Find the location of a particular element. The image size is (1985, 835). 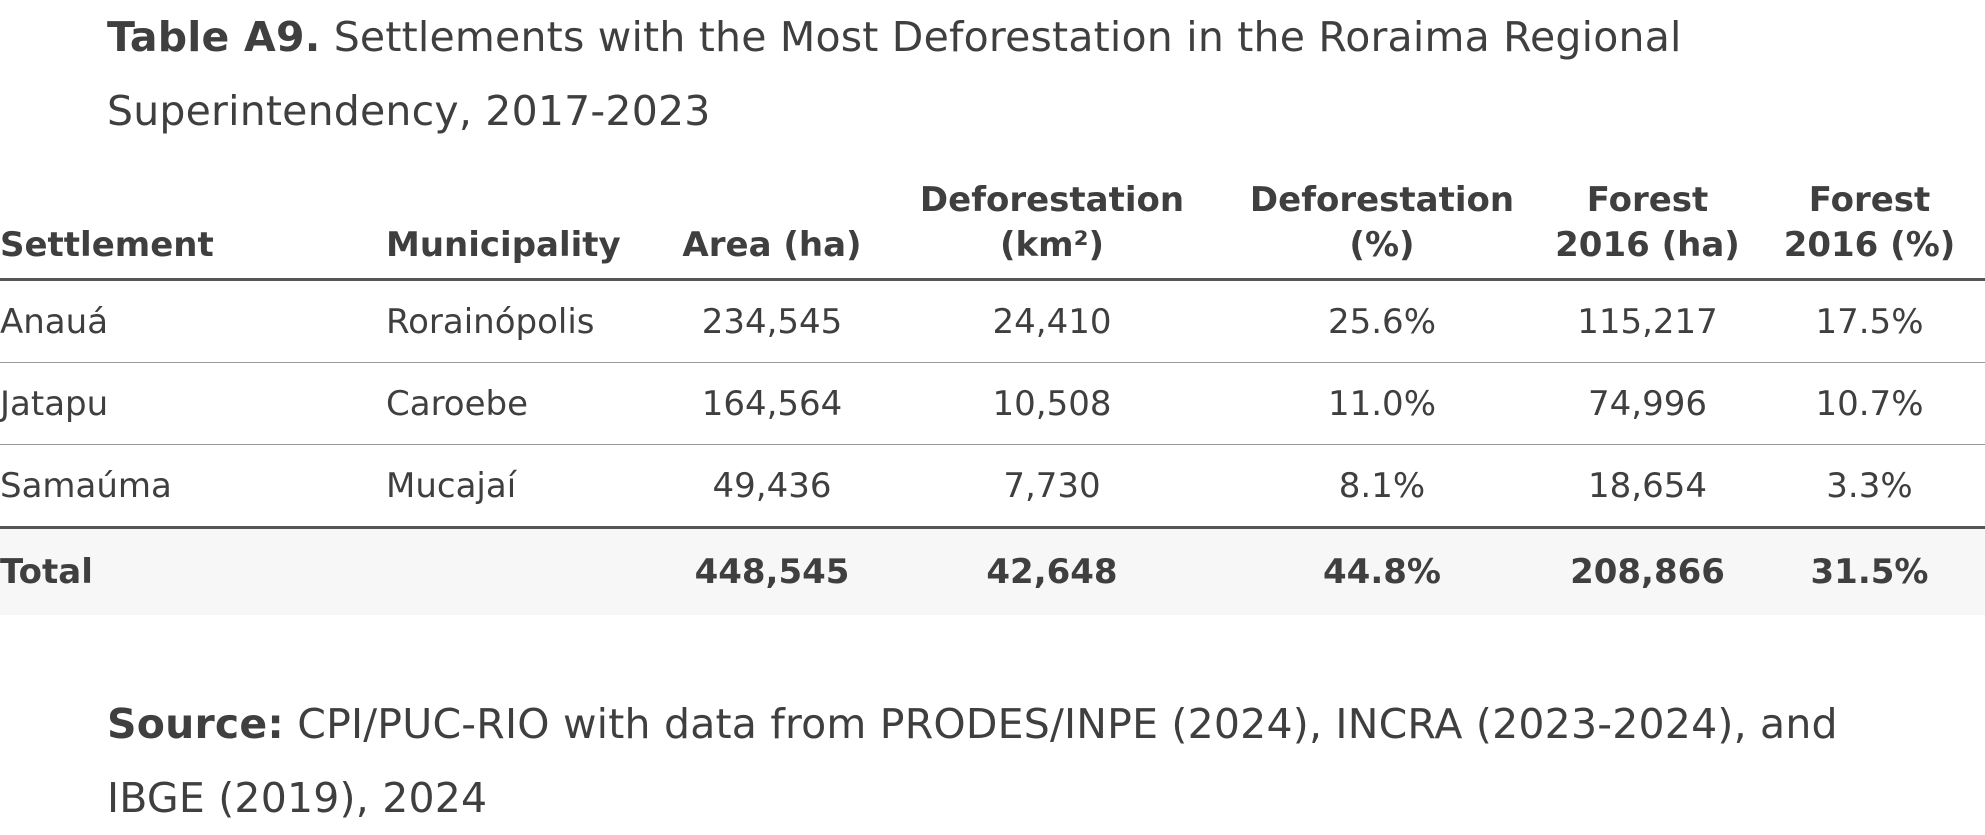

total-area: 448,545 is located at coordinates (772, 571).